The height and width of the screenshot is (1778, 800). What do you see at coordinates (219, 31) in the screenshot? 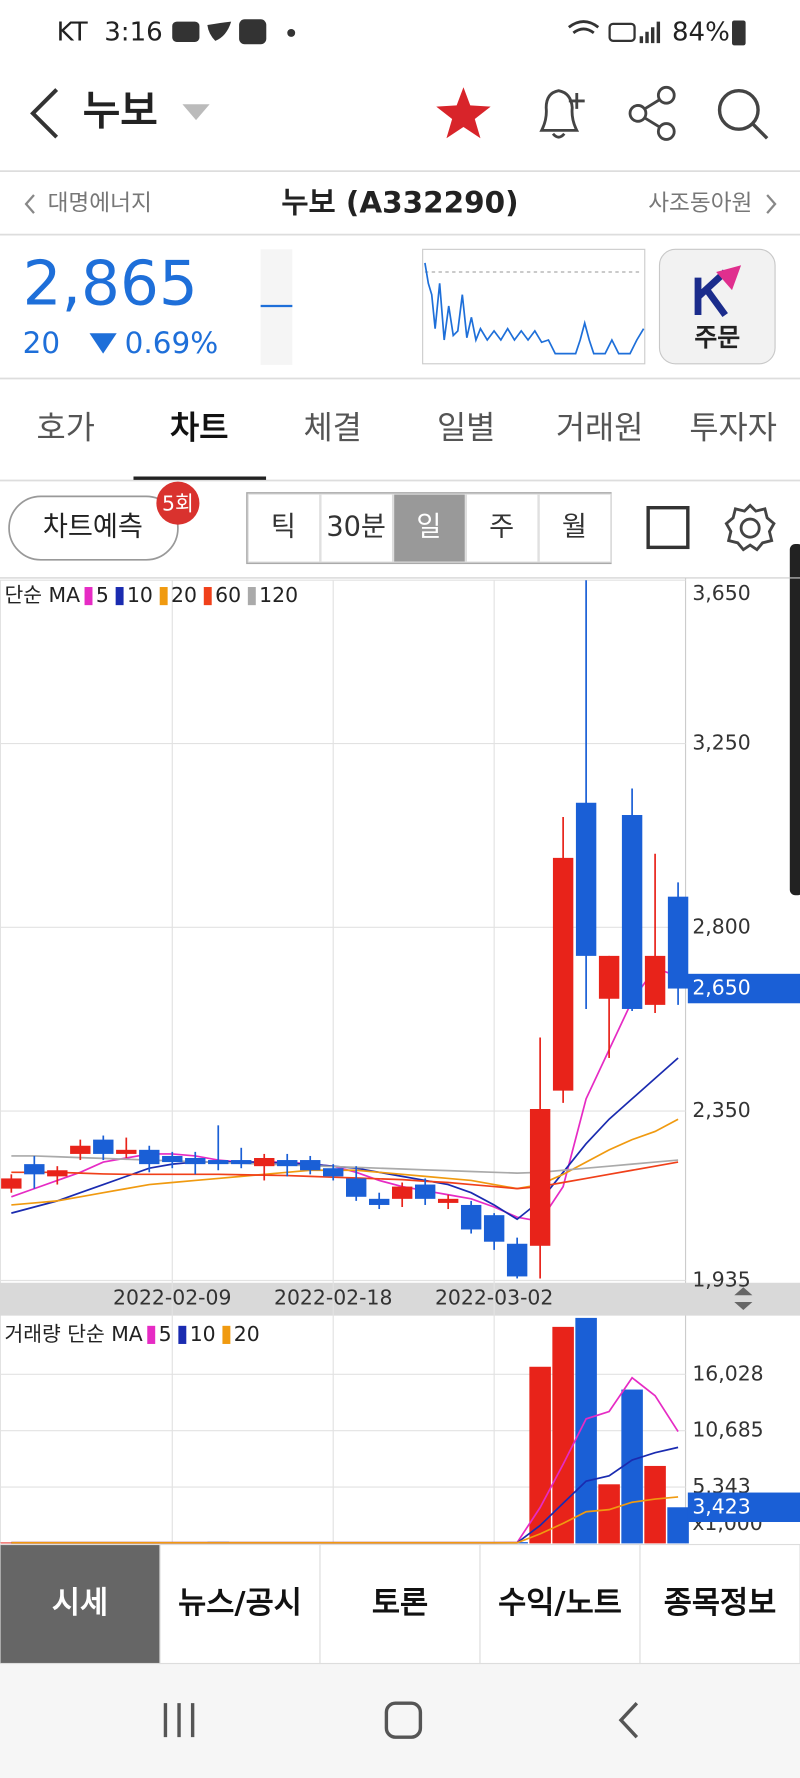
I see `app-icon` at bounding box center [219, 31].